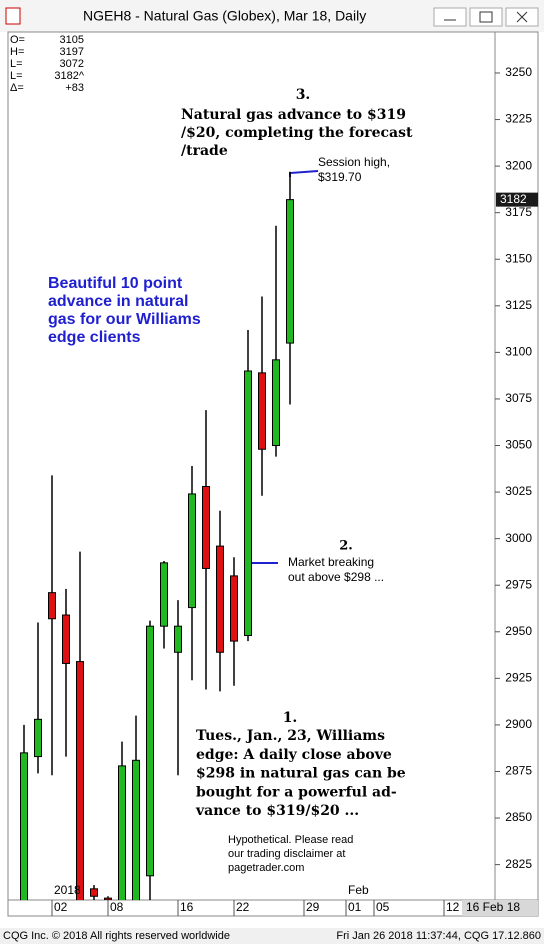 The image size is (544, 949). What do you see at coordinates (518, 72) in the screenshot?
I see `y-tick-label: 3250` at bounding box center [518, 72].